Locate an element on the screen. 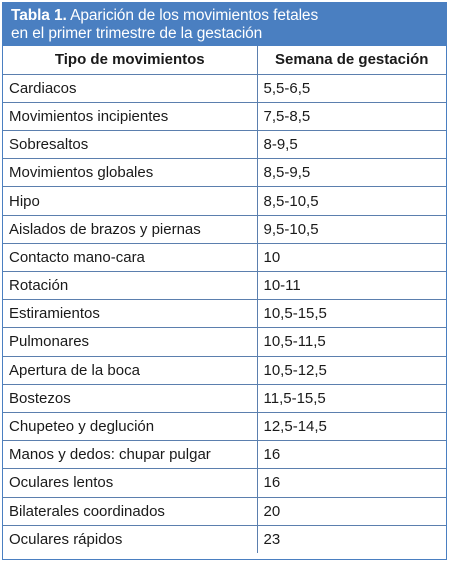  movement-type-cell: Apertura de la boca is located at coordinates (130, 370).